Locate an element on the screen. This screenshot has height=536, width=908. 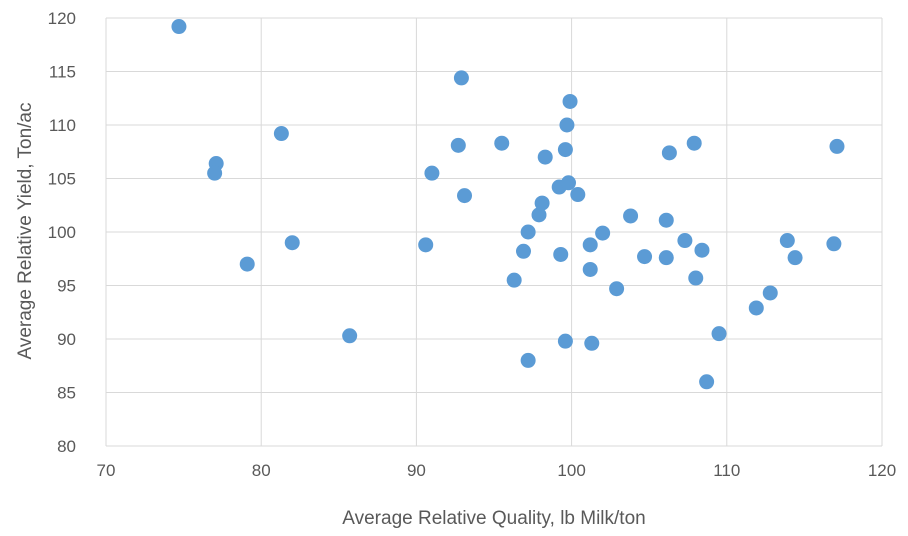
x-axis-title: Average Relative Quality, lb Milk/ton is located at coordinates (493, 518).